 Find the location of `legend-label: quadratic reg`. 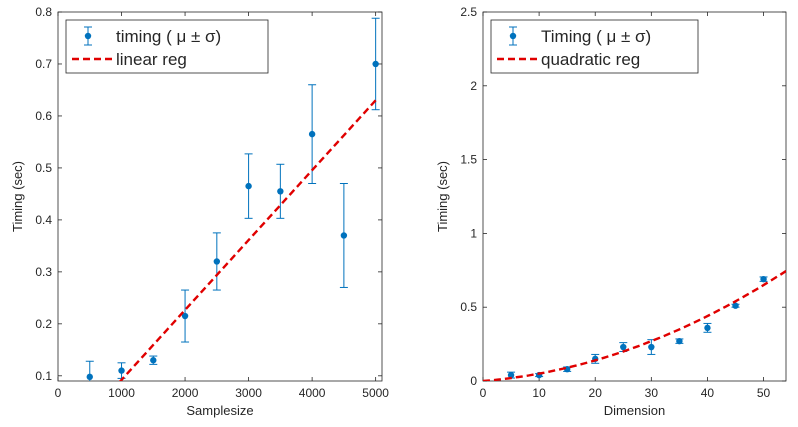

legend-label: quadratic reg is located at coordinates (590, 59).